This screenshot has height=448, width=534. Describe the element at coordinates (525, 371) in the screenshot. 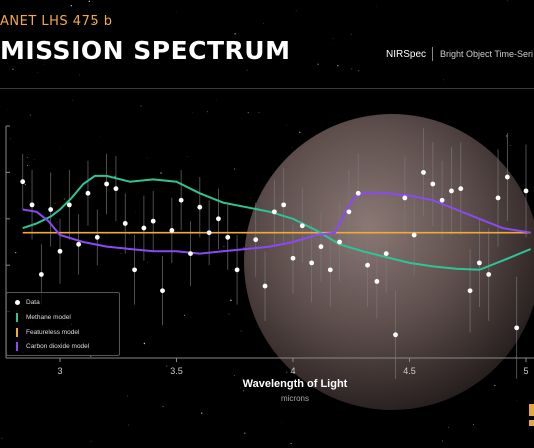

I see `x-tick-label: 5` at that location.